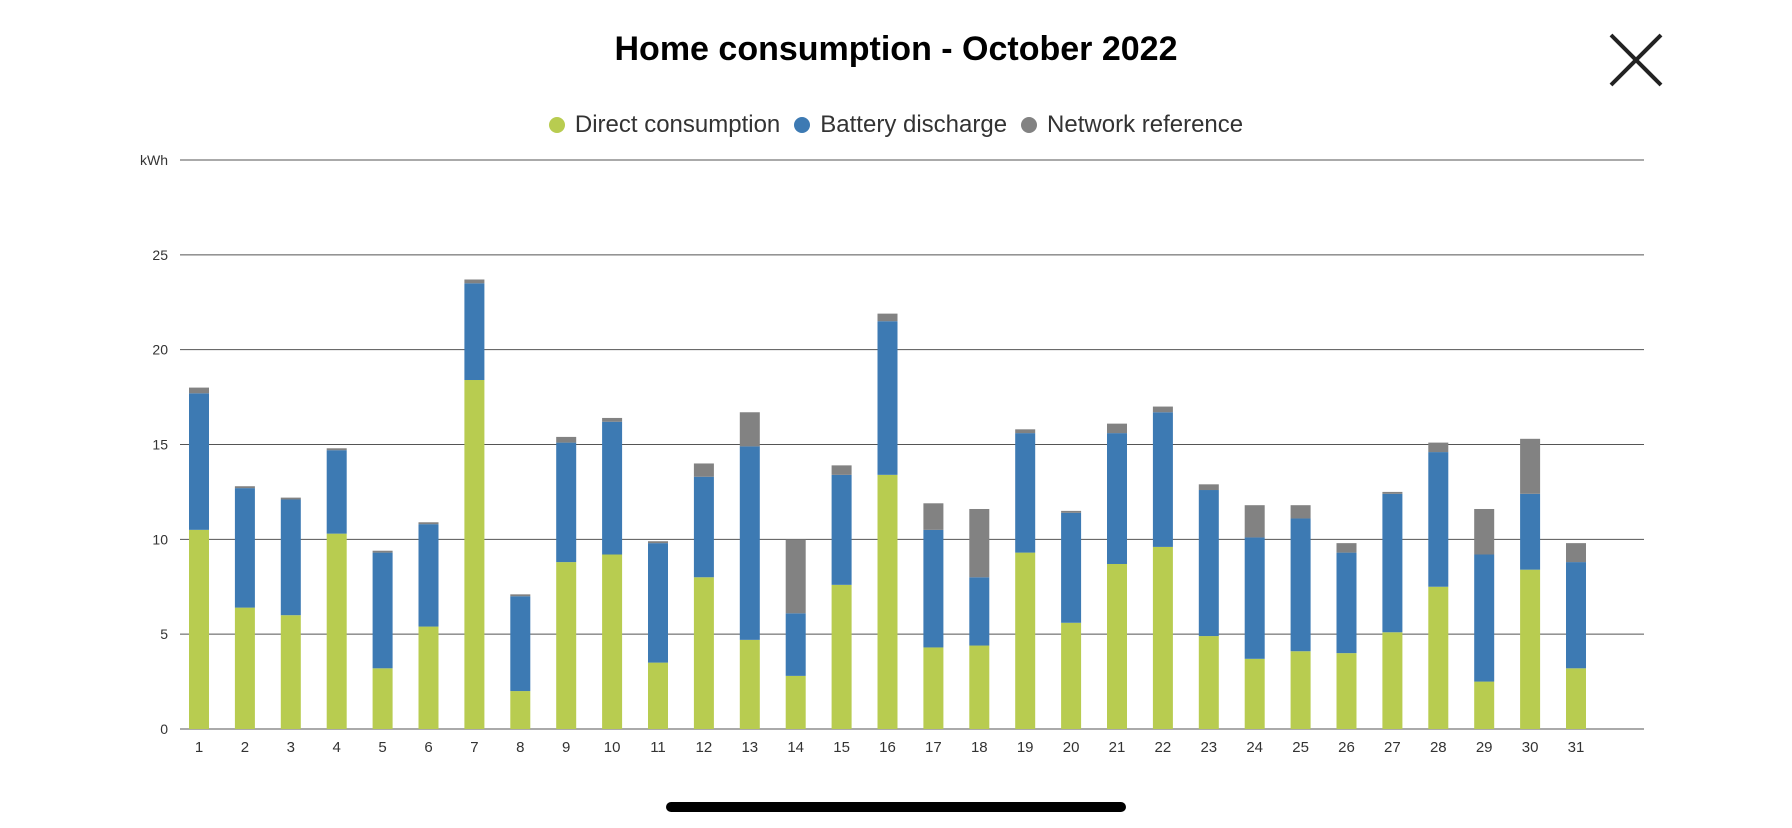 This screenshot has width=1792, height=828. Describe the element at coordinates (896, 807) in the screenshot. I see `home-indicator` at that location.